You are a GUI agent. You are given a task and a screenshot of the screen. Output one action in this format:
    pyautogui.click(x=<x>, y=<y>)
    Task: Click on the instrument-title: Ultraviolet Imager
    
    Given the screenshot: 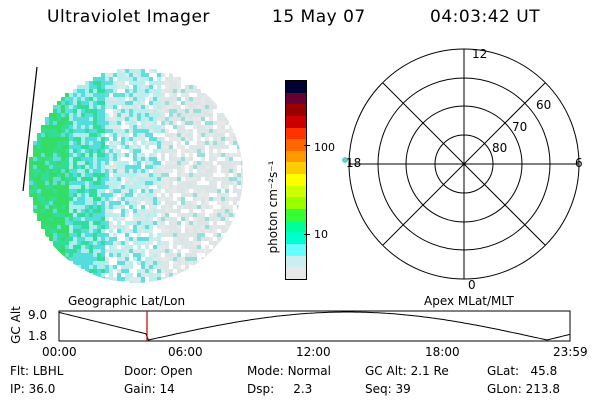 What is the action you would take?
    pyautogui.click(x=128, y=17)
    